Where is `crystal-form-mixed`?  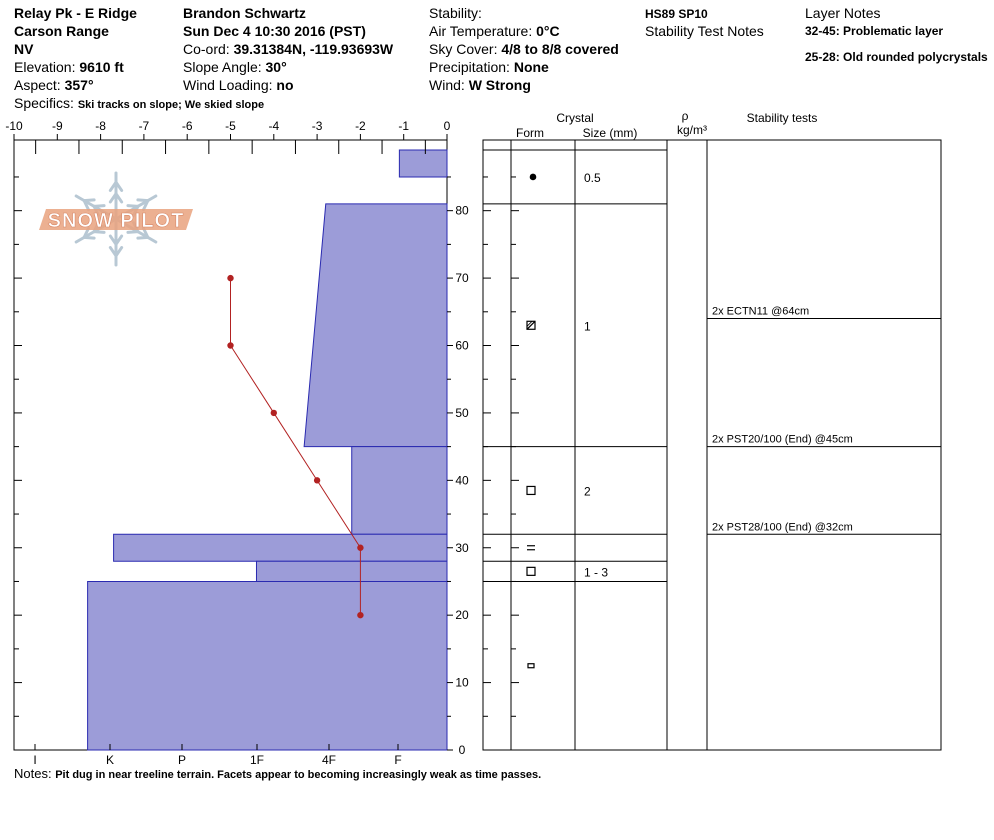
crystal-form-mixed is located at coordinates (531, 666).